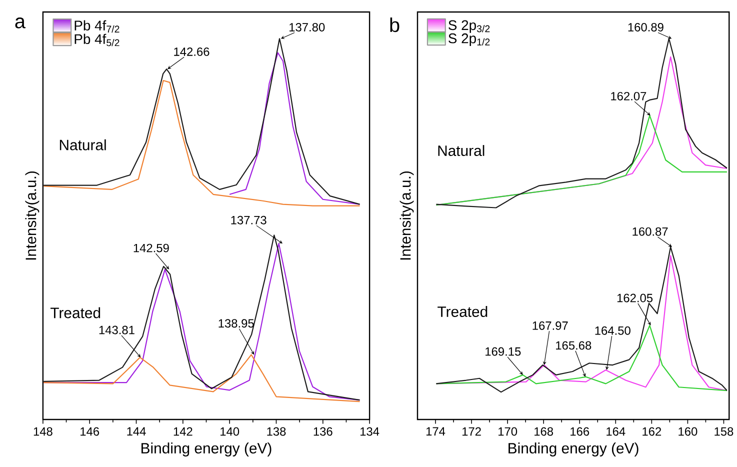  What do you see at coordinates (635, 298) in the screenshot?
I see `annotation: 162.05` at bounding box center [635, 298].